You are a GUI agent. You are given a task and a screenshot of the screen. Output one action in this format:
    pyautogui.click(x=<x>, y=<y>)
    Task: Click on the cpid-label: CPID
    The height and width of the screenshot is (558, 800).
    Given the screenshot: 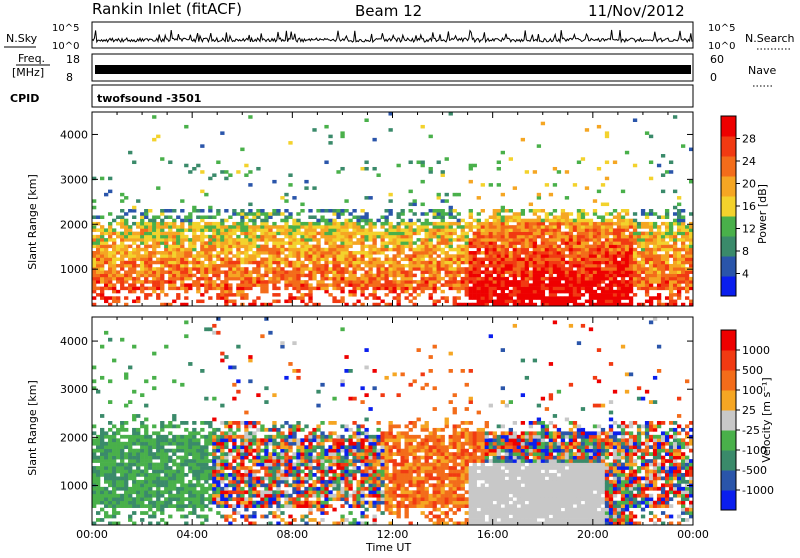 What is the action you would take?
    pyautogui.click(x=24, y=98)
    